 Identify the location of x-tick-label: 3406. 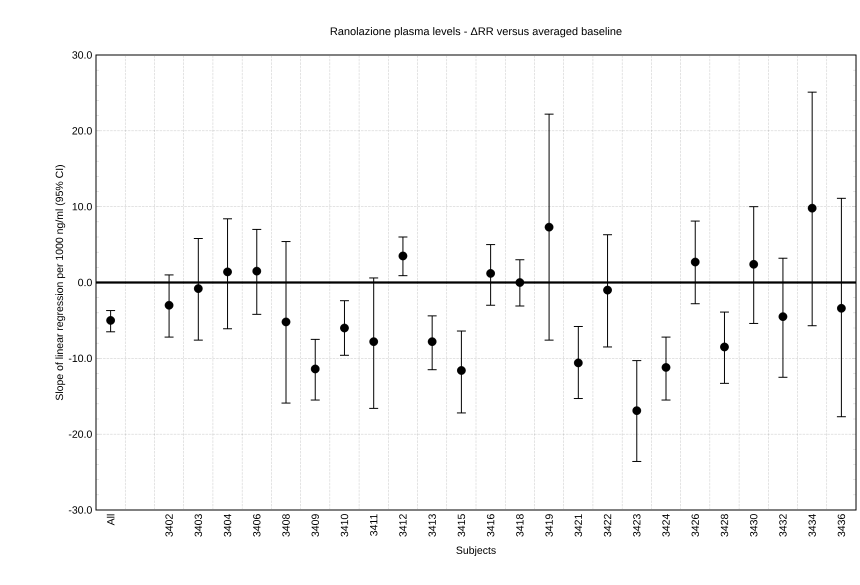
(256, 525).